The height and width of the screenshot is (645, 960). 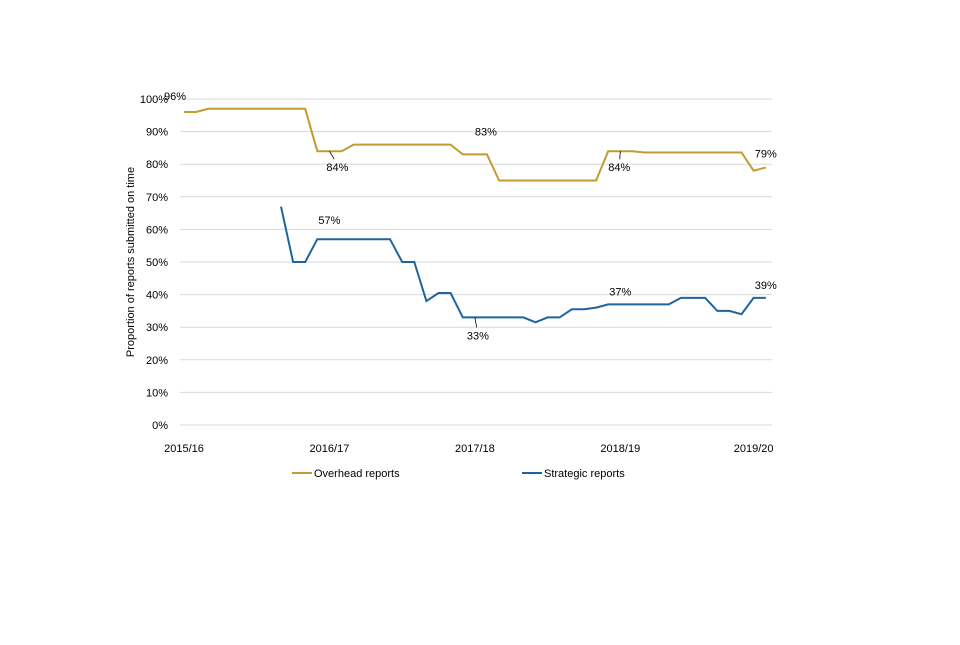 What do you see at coordinates (154, 100) in the screenshot?
I see `y-tick-label: 100%` at bounding box center [154, 100].